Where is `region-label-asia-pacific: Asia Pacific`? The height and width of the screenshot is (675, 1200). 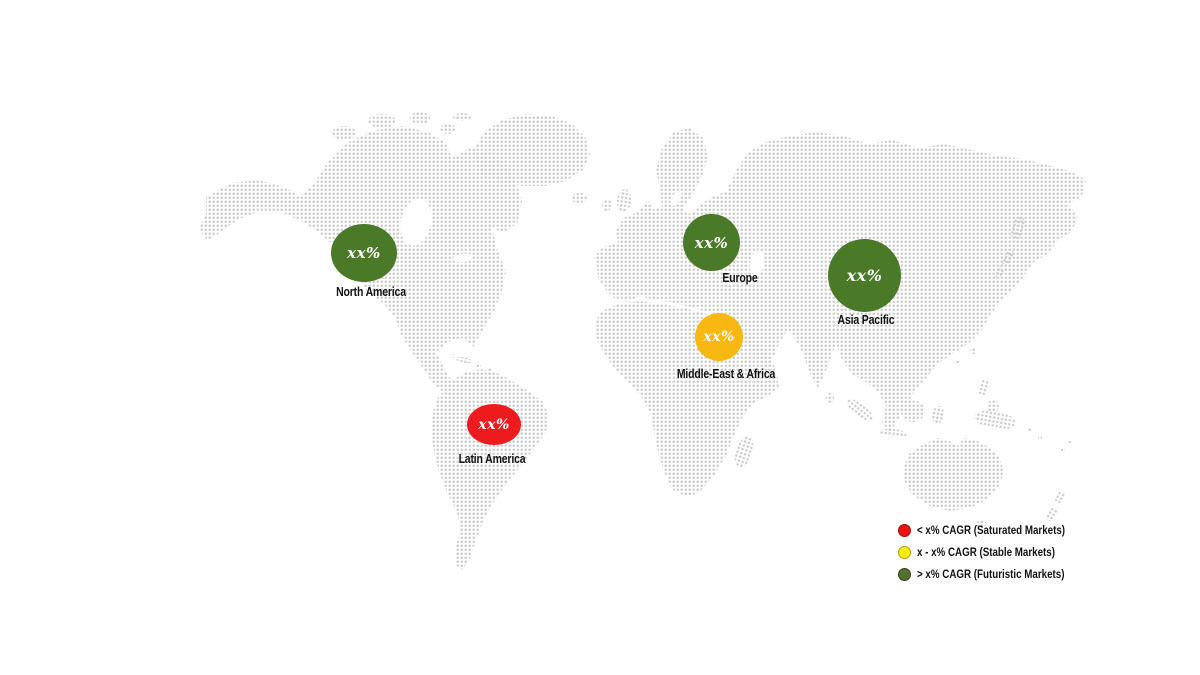
region-label-asia-pacific: Asia Pacific is located at coordinates (866, 320).